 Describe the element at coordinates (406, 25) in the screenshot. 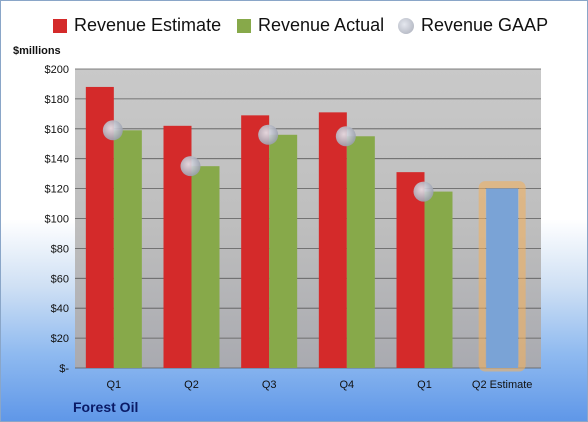

I see `legend-marker-gaap` at that location.